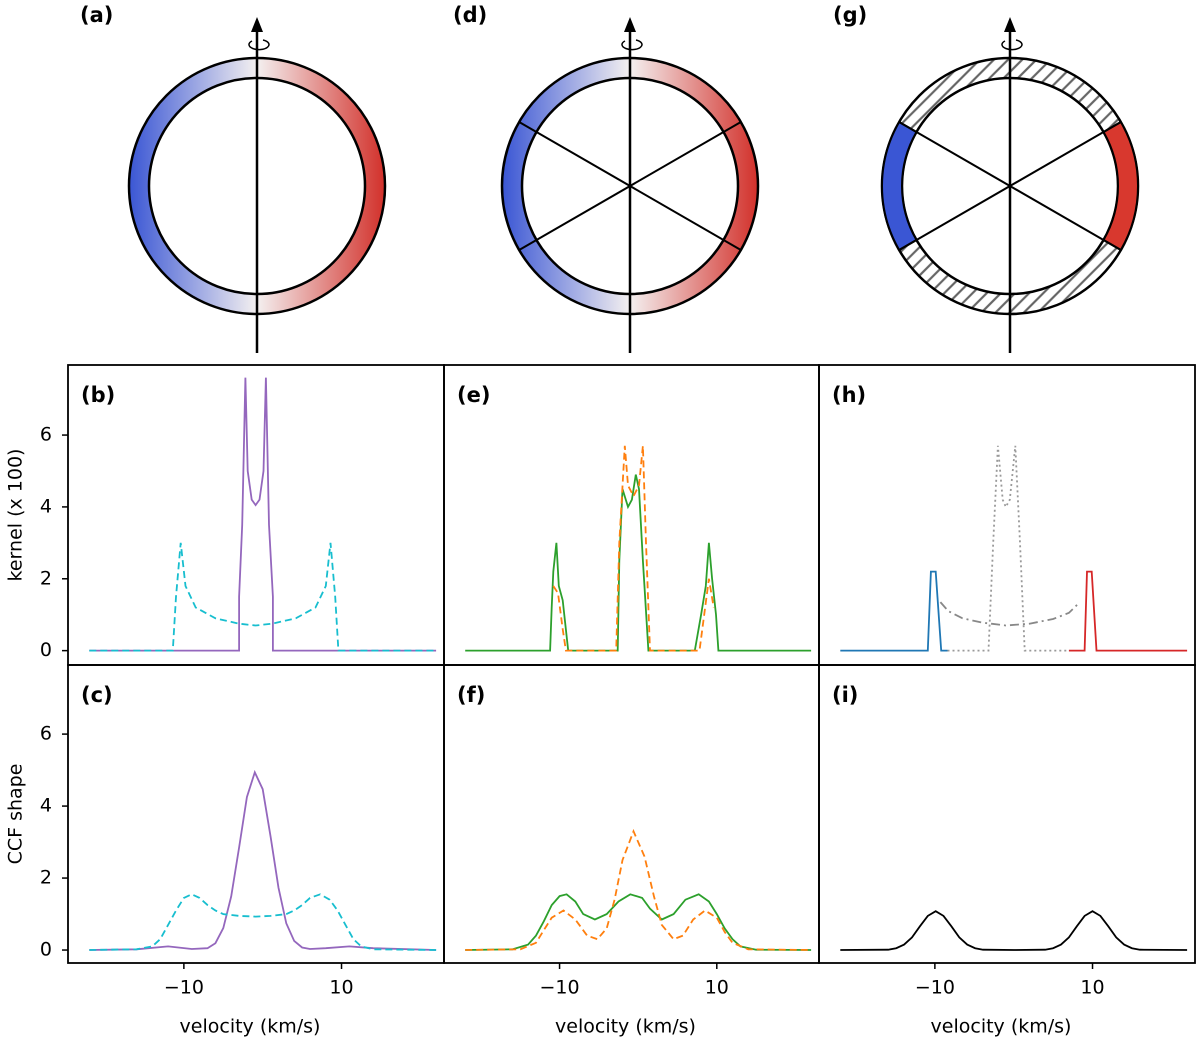 This screenshot has height=1042, width=1200. Describe the element at coordinates (97, 695) in the screenshot. I see `panel-label: (c)` at that location.